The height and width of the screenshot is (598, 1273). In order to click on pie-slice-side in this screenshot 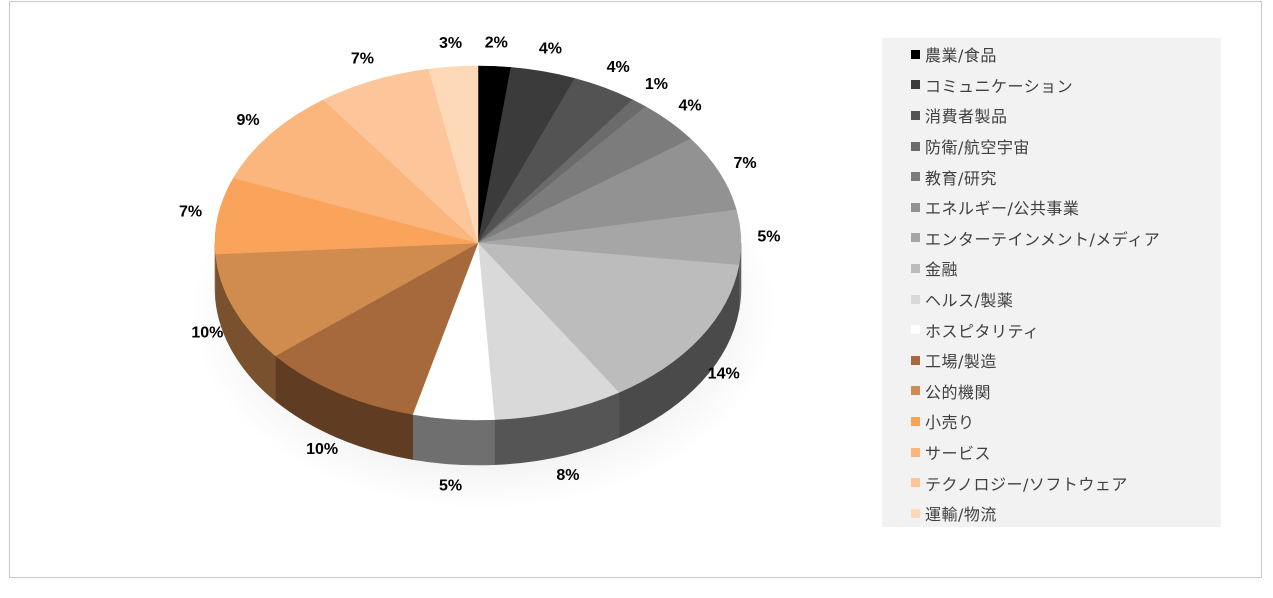, I will do `click(453, 440)`.